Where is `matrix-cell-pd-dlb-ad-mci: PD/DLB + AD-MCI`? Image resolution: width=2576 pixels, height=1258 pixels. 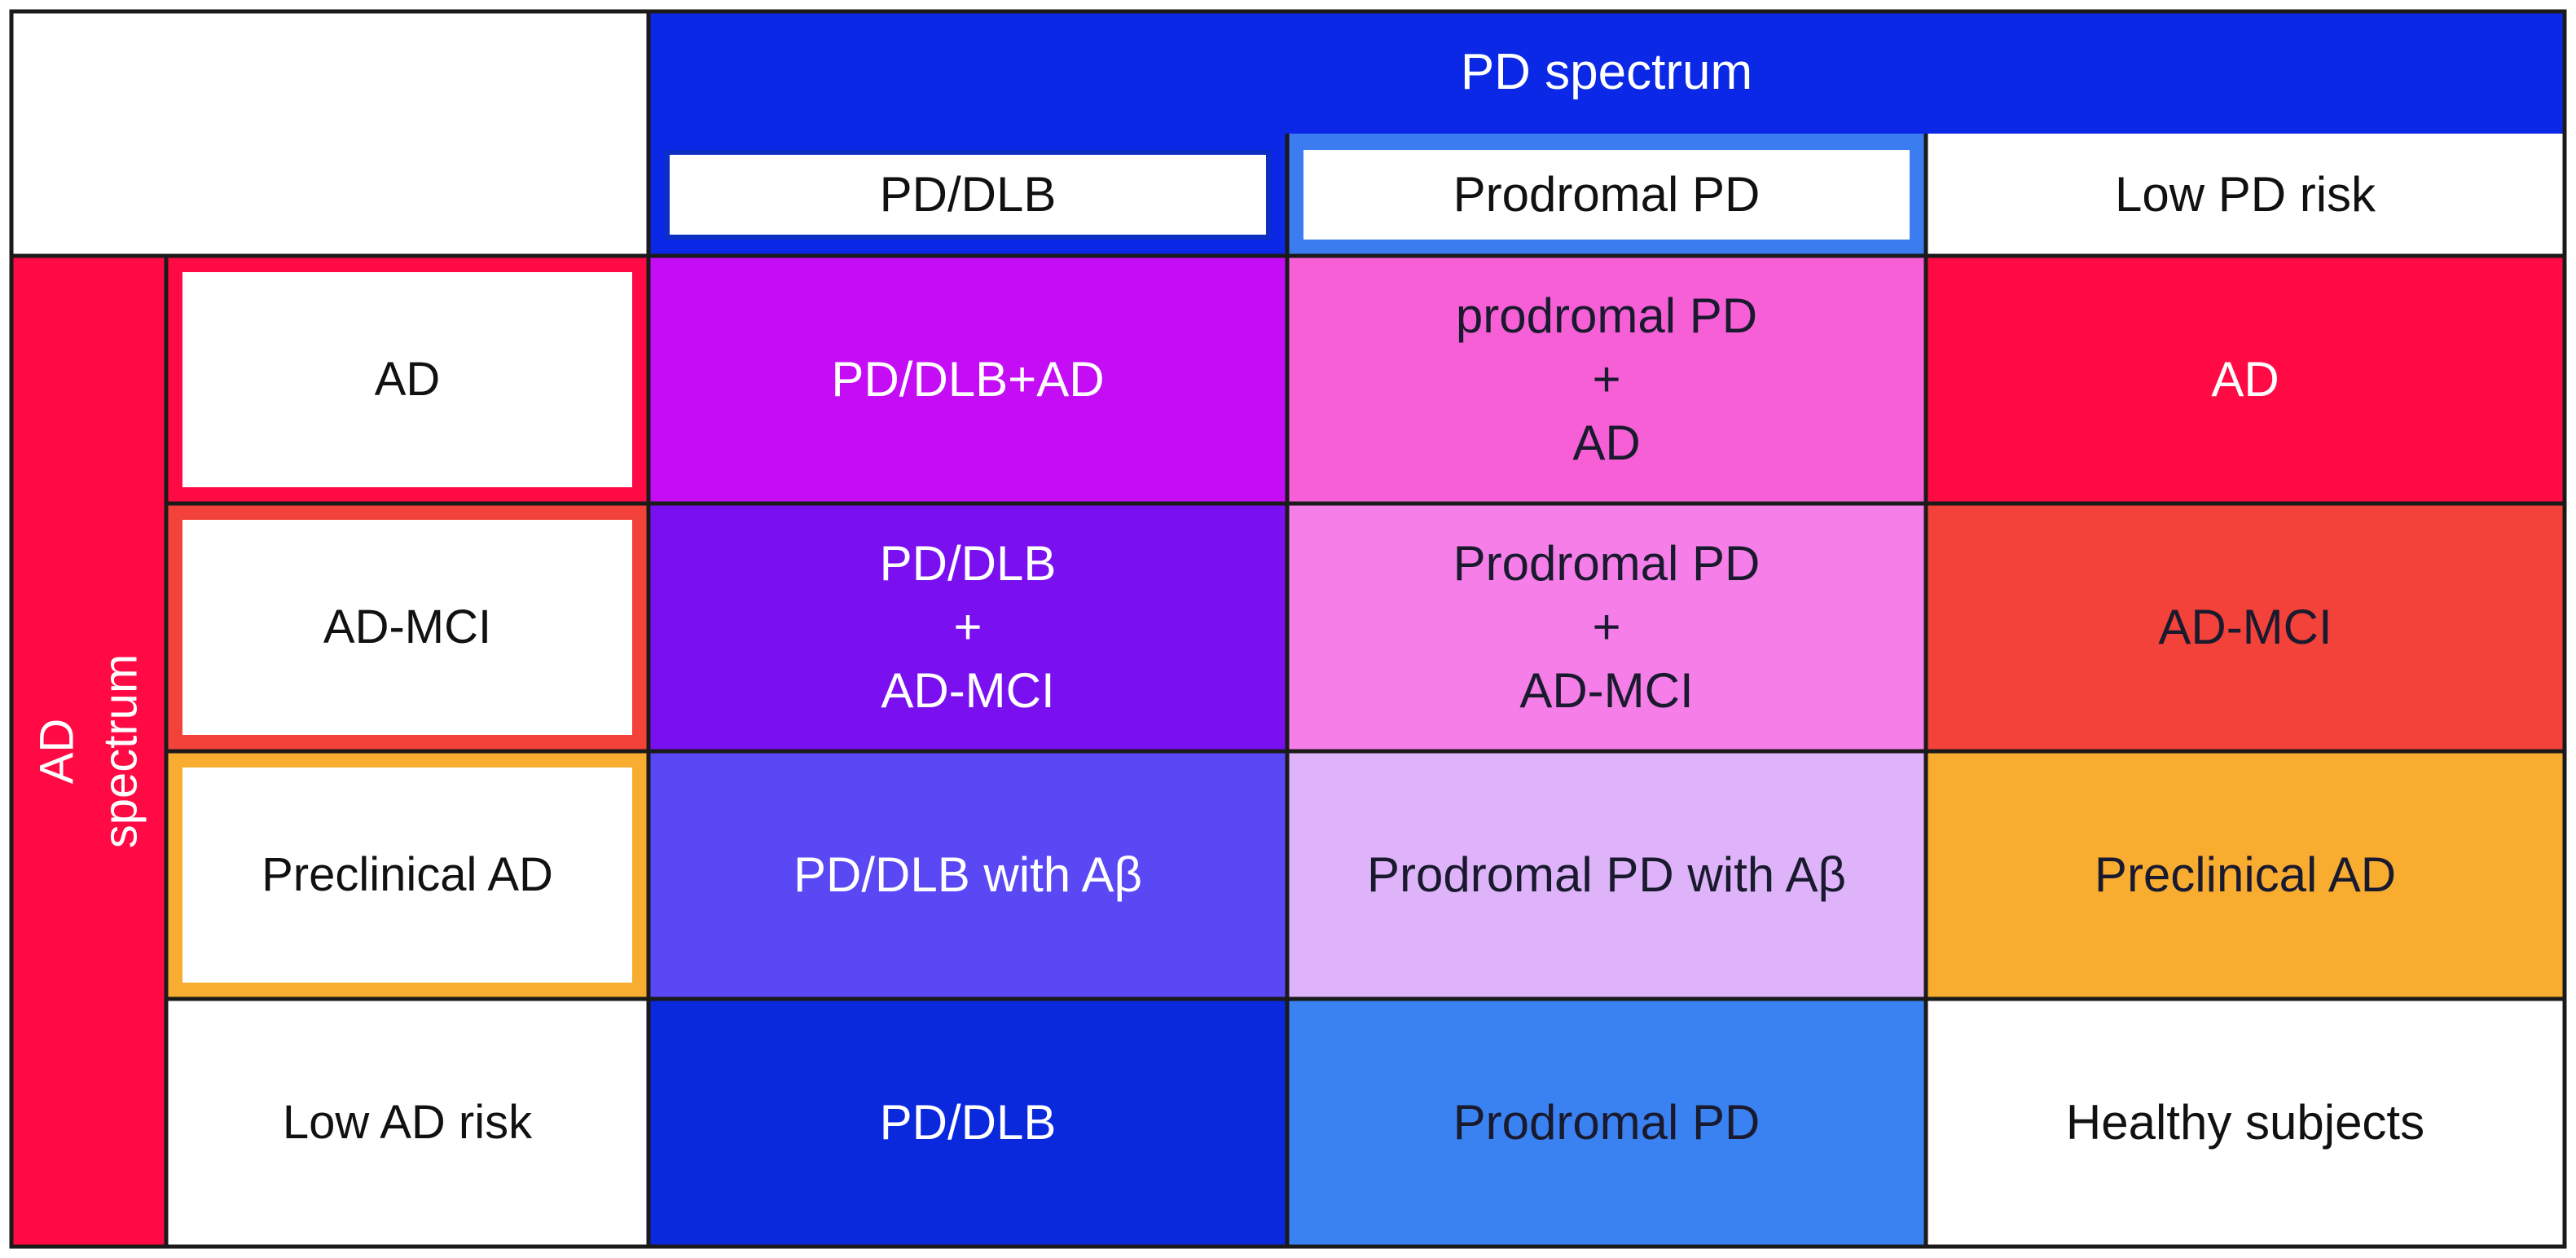
matrix-cell-pd-dlb-ad-mci: PD/DLB + AD-MCI is located at coordinates (967, 627).